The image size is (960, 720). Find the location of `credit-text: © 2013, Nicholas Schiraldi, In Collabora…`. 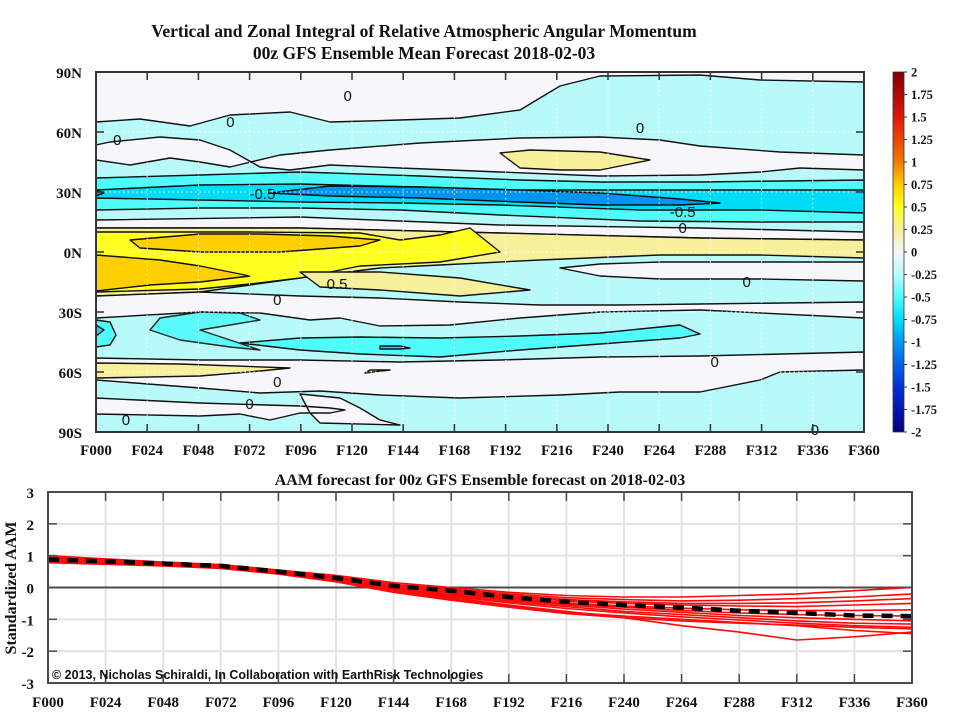

credit-text: © 2013, Nicholas Schiraldi, In Collabora… is located at coordinates (267, 675).